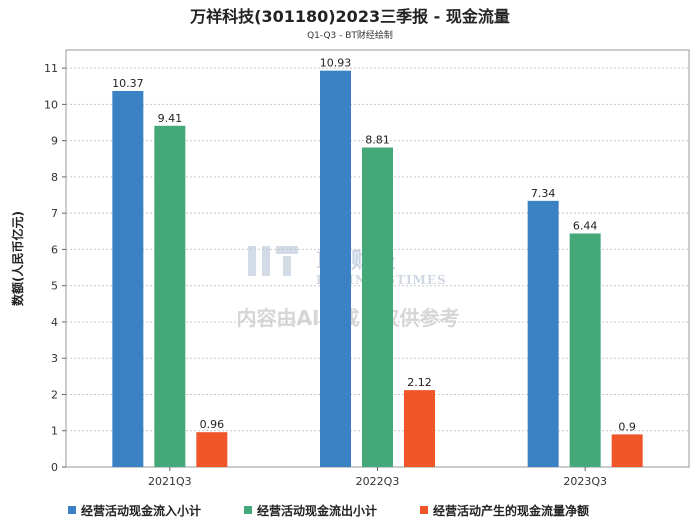 Image resolution: width=700 pixels, height=524 pixels. What do you see at coordinates (54, 249) in the screenshot?
I see `y-tick-label: 6` at bounding box center [54, 249].